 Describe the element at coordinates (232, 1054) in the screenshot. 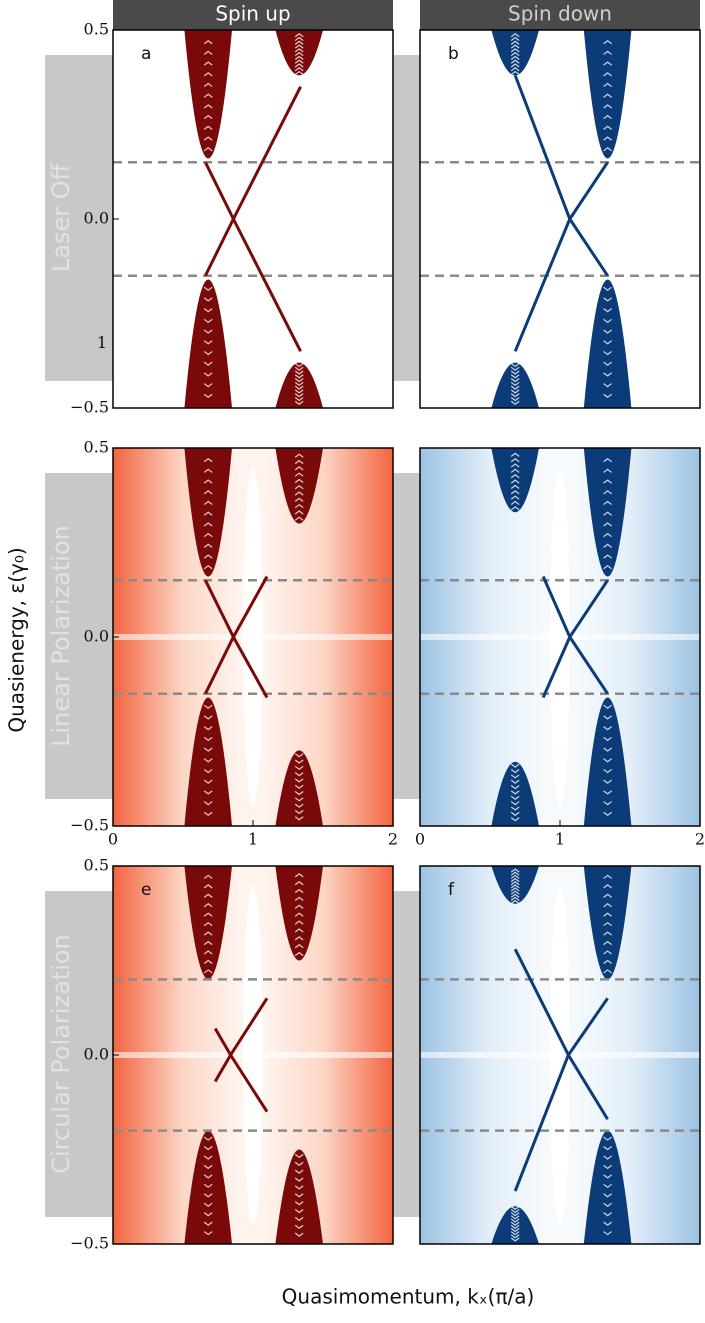

I see `panel: 0.5 0.0 −0.5 e` at that location.